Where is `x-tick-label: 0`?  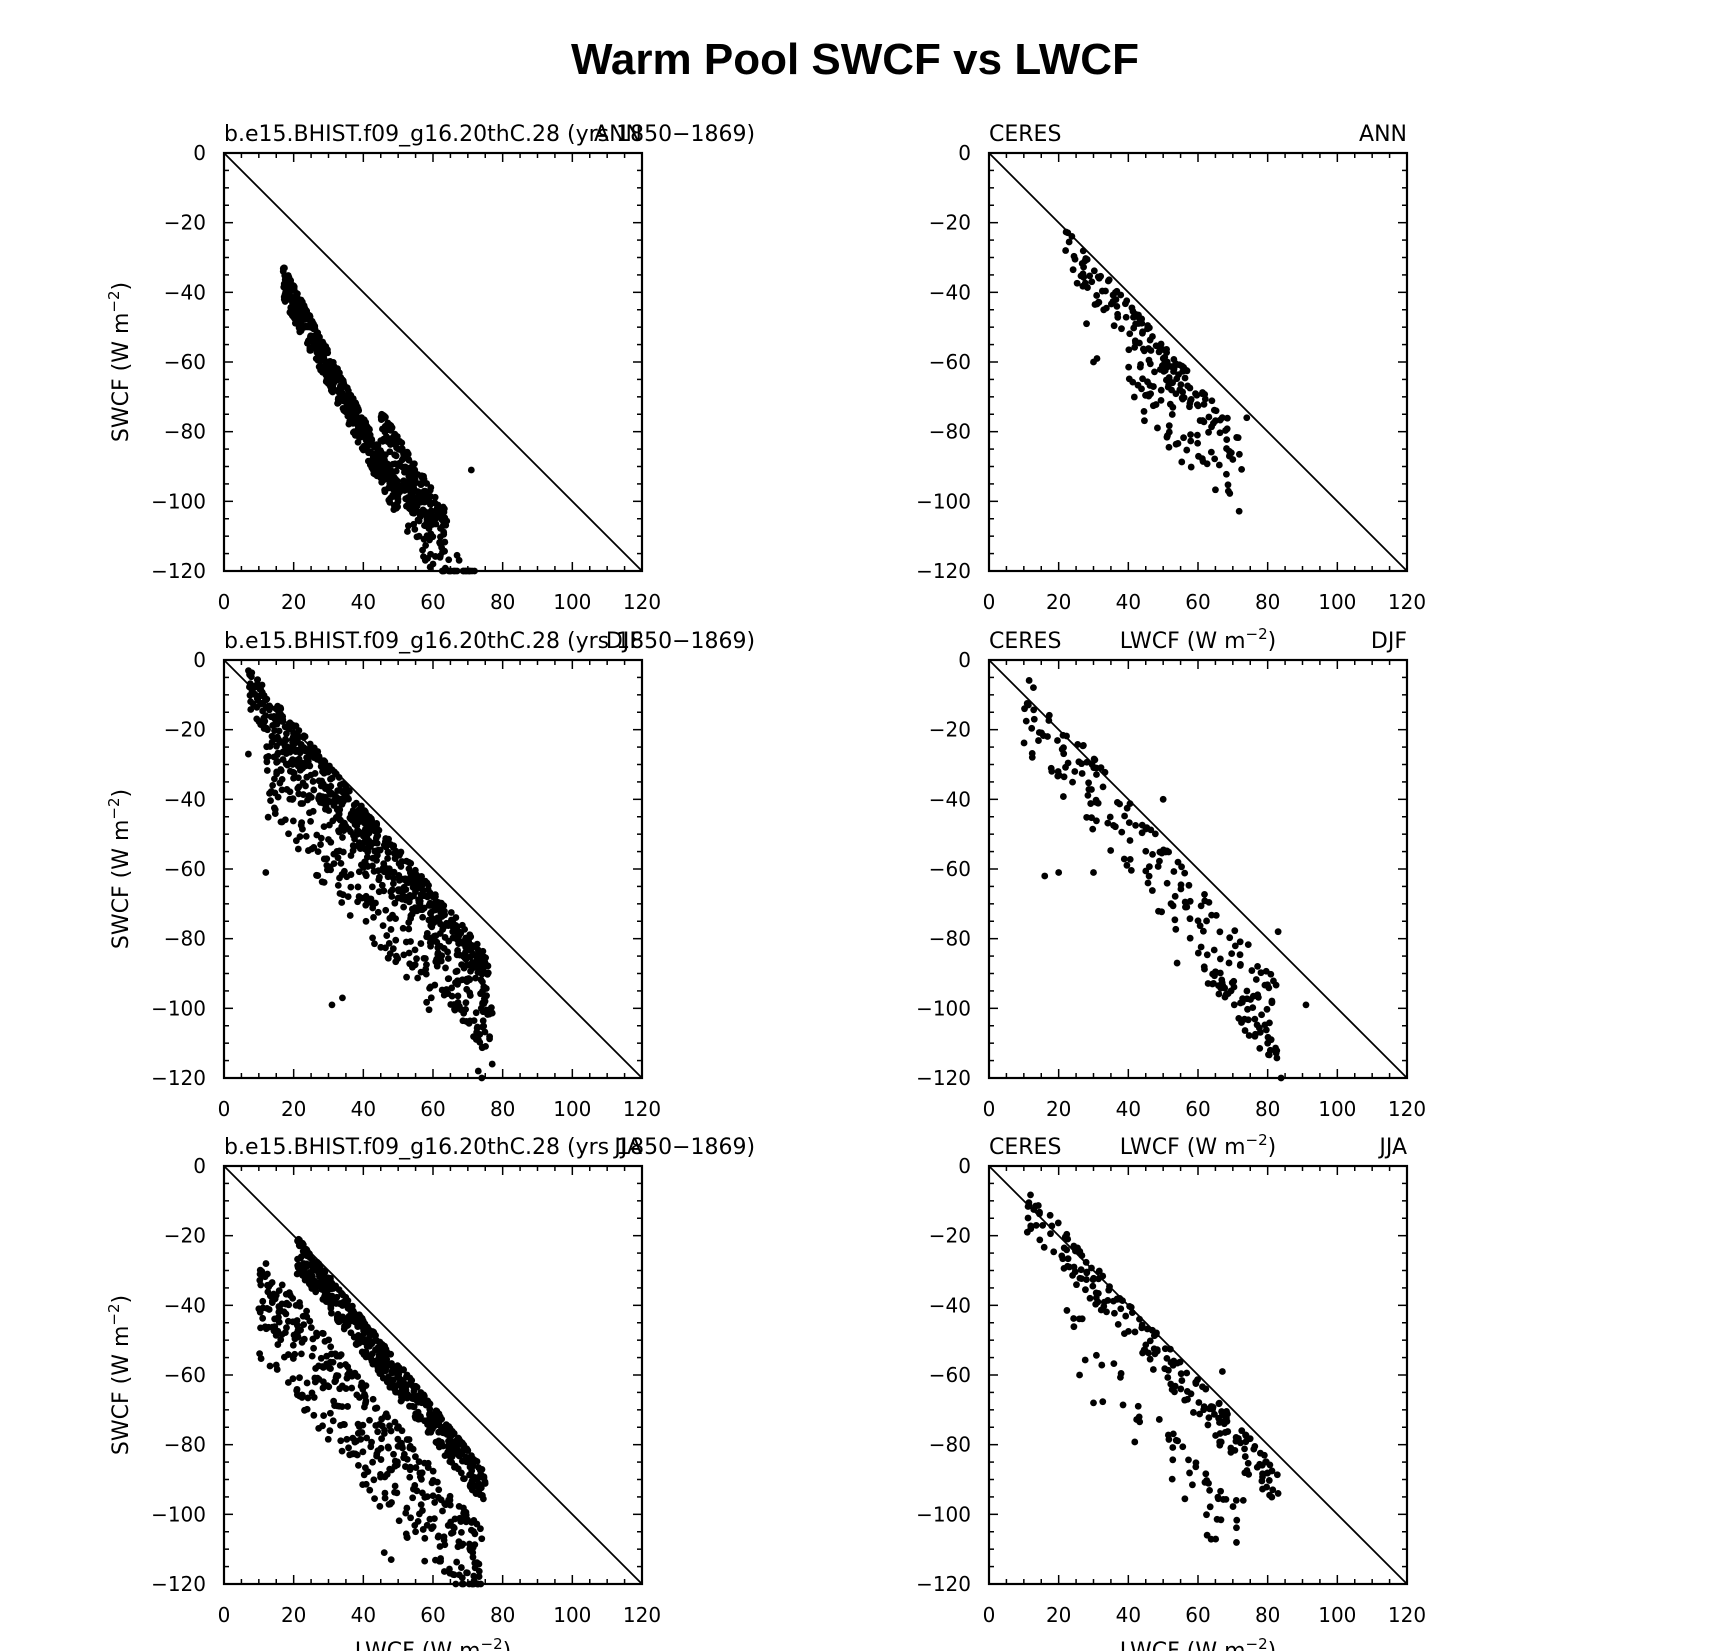 x-tick-label: 0 is located at coordinates (224, 1615).